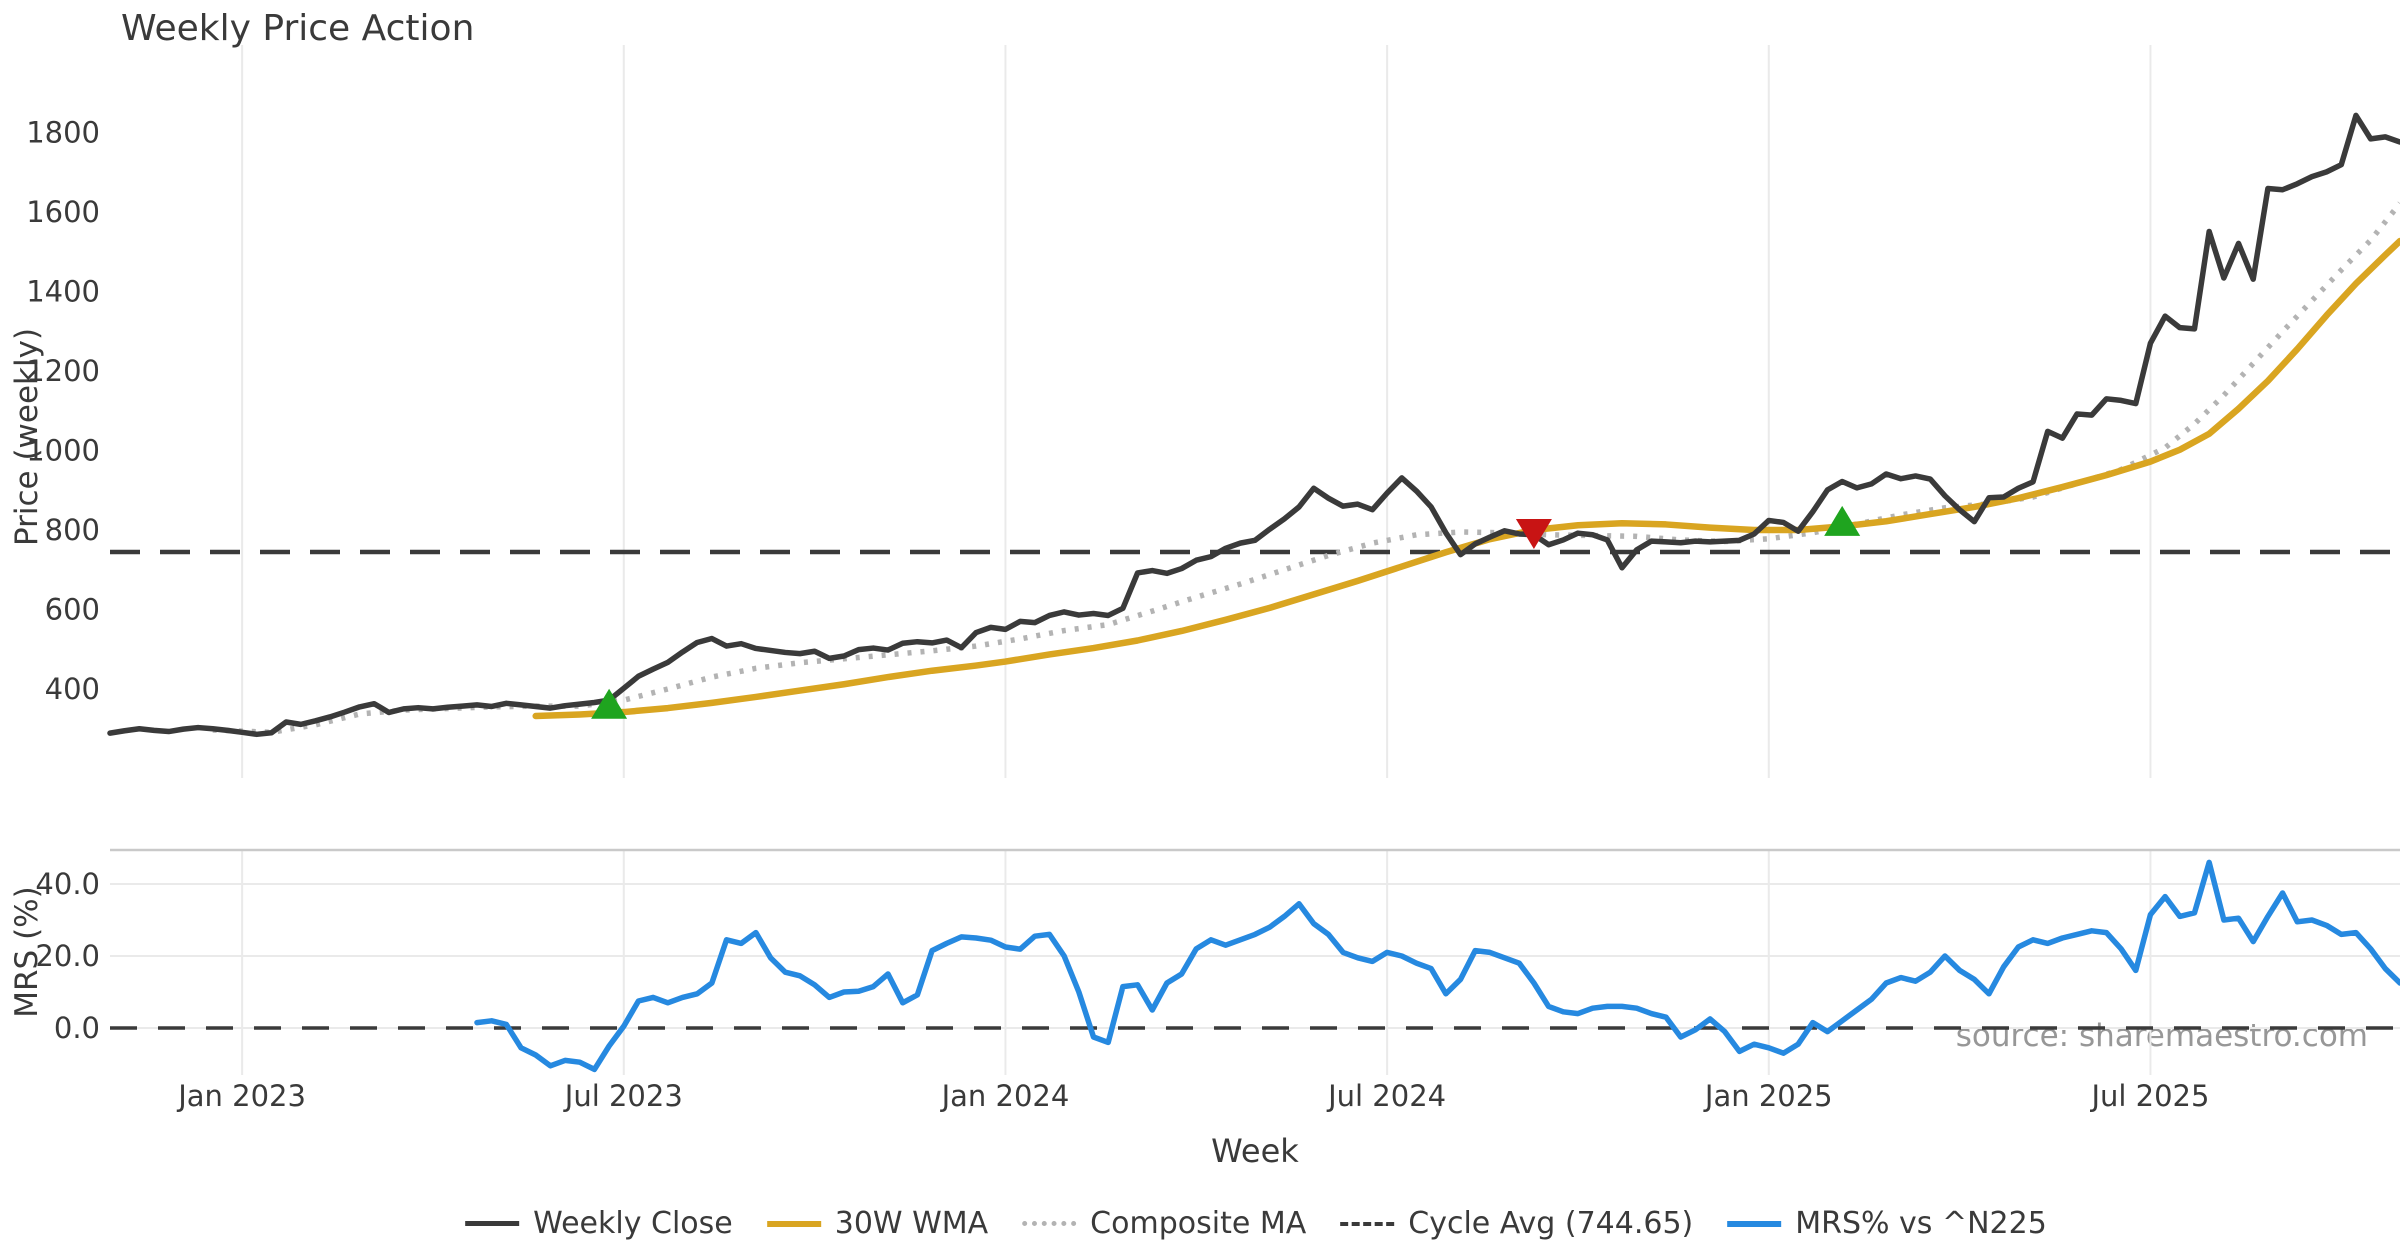 This screenshot has width=2400, height=1260. I want to click on legend-item-30w-wma: 30W WMA, so click(877, 1223).